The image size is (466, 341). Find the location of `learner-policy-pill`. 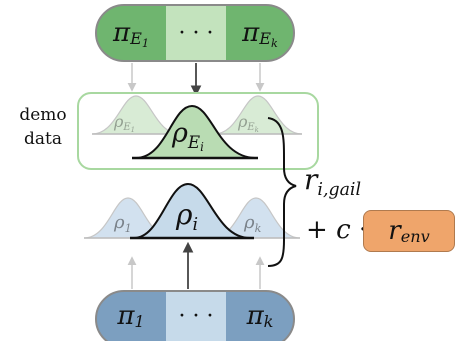

learner-policy-pill is located at coordinates (195, 315).